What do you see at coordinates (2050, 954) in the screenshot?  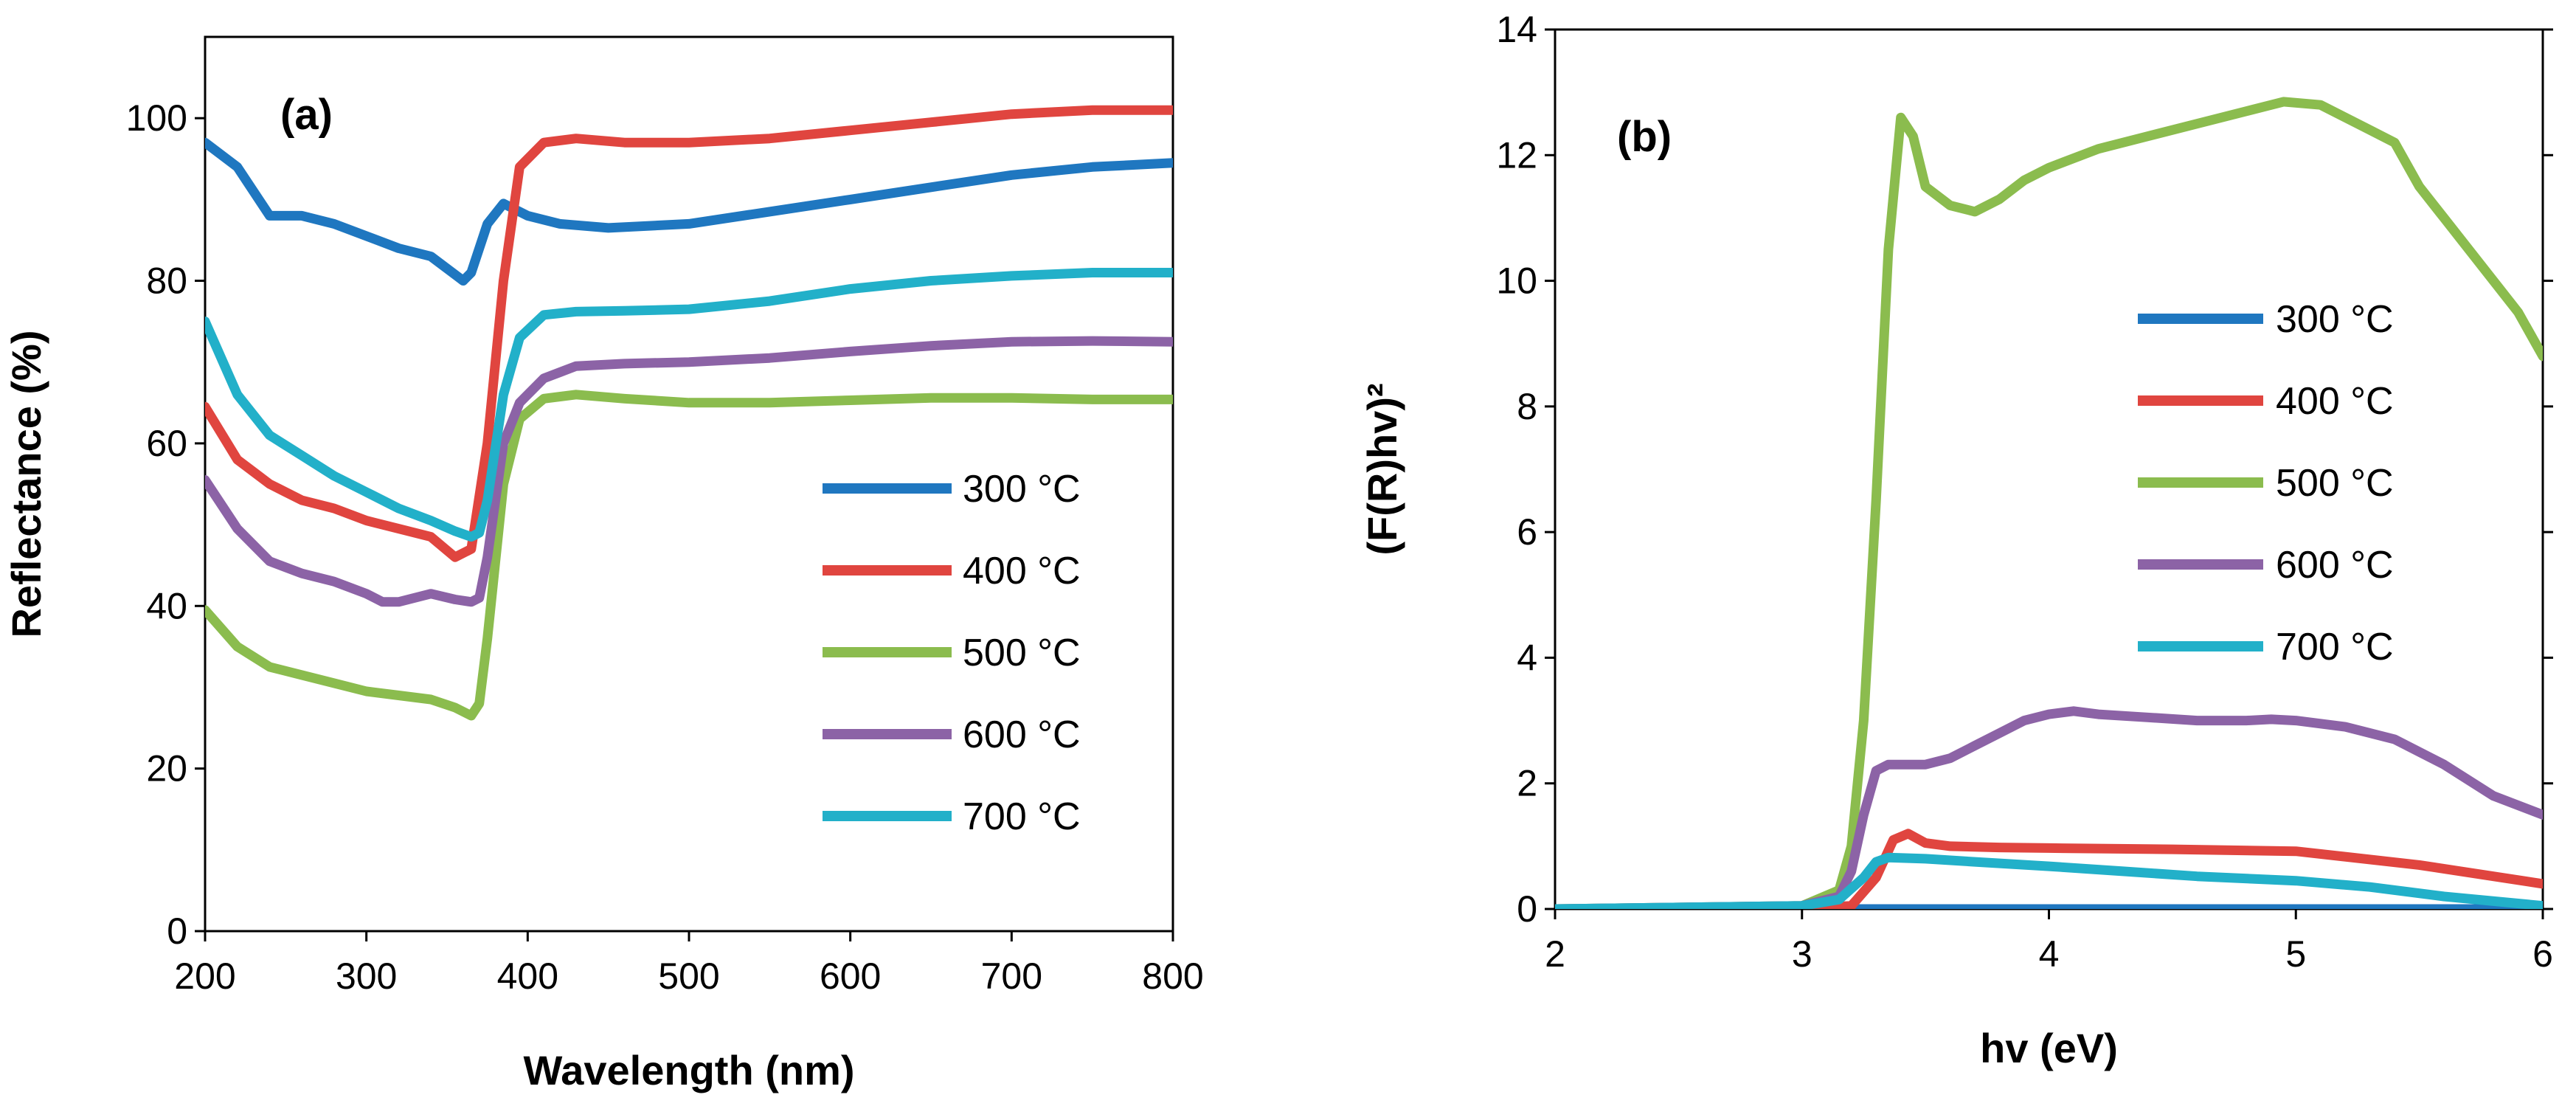 I see `x-tick-label: 4` at bounding box center [2050, 954].